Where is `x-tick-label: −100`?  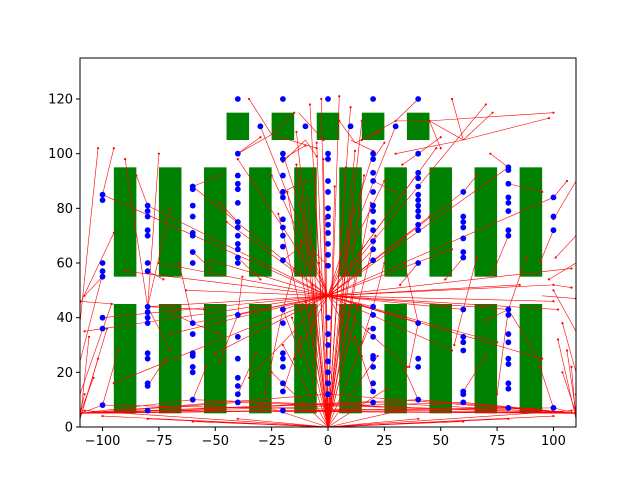 x-tick-label: −100 is located at coordinates (103, 441).